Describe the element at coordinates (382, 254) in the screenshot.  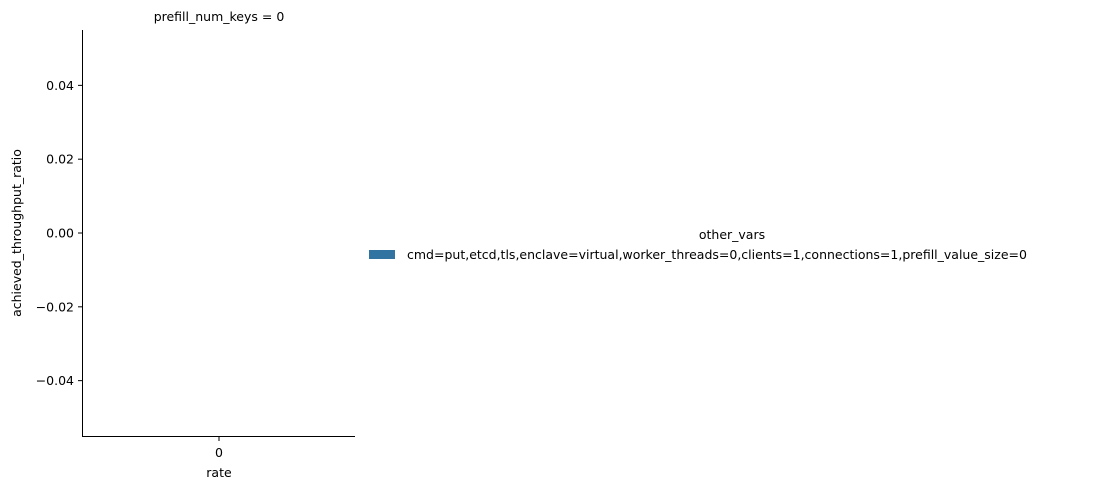
I see `legend-swatch` at that location.